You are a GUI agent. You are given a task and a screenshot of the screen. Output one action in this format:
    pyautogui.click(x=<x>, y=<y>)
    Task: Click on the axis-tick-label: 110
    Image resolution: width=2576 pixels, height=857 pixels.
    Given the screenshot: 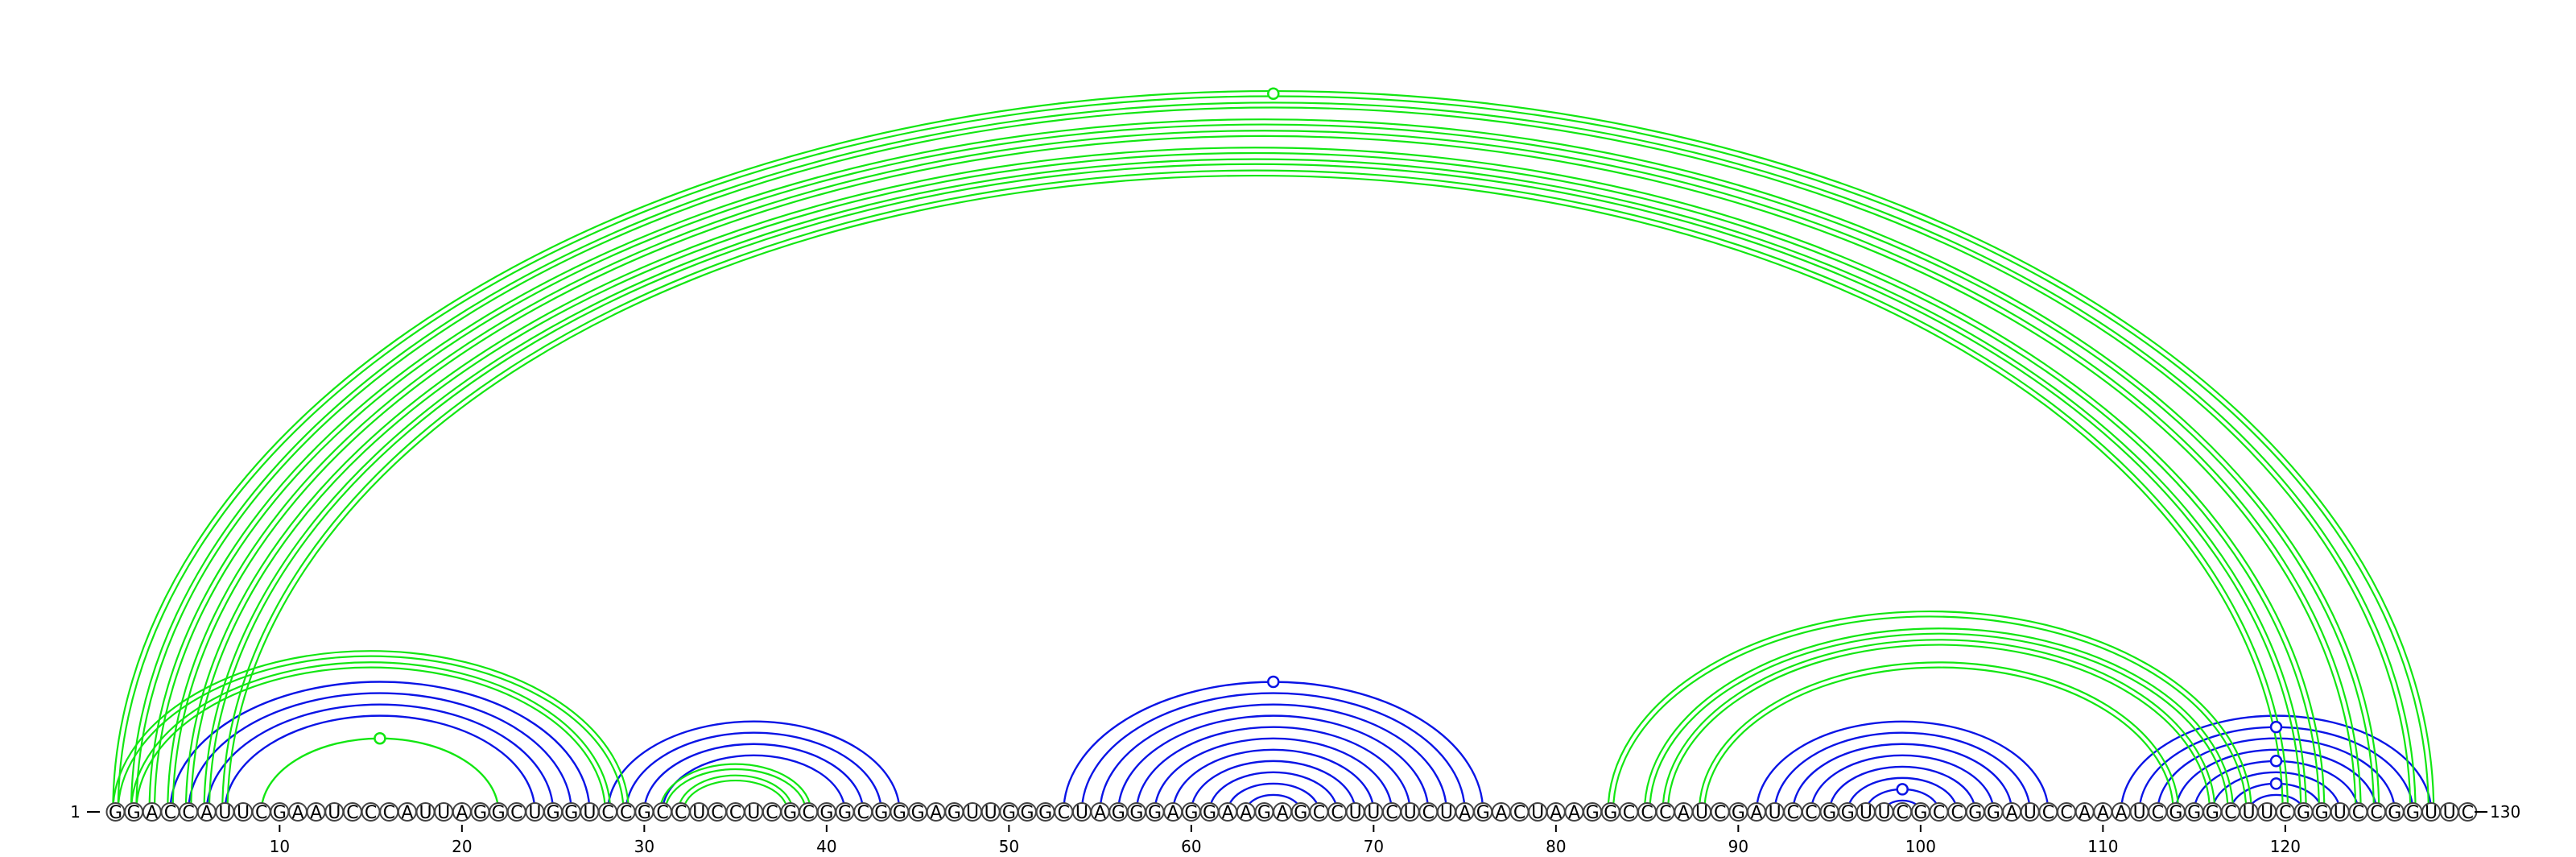 What is the action you would take?
    pyautogui.click(x=2102, y=846)
    